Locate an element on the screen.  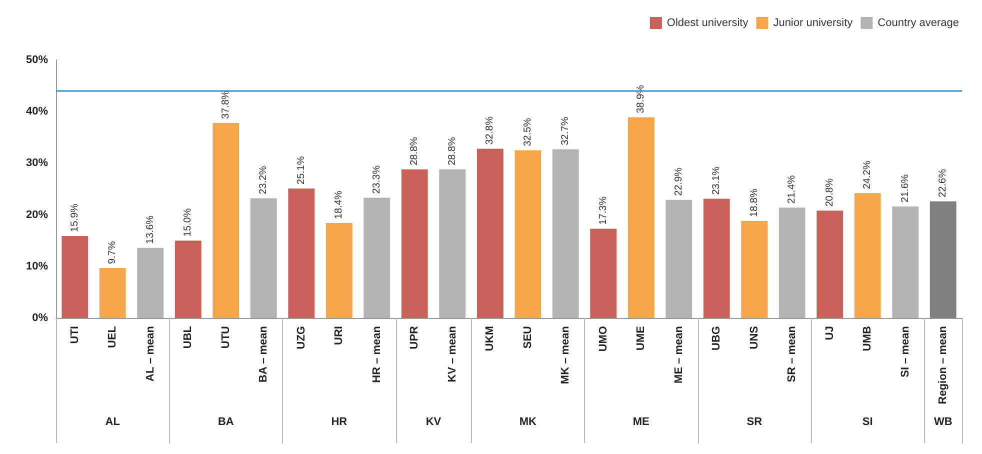
data-label: 23.2% is located at coordinates (264, 180).